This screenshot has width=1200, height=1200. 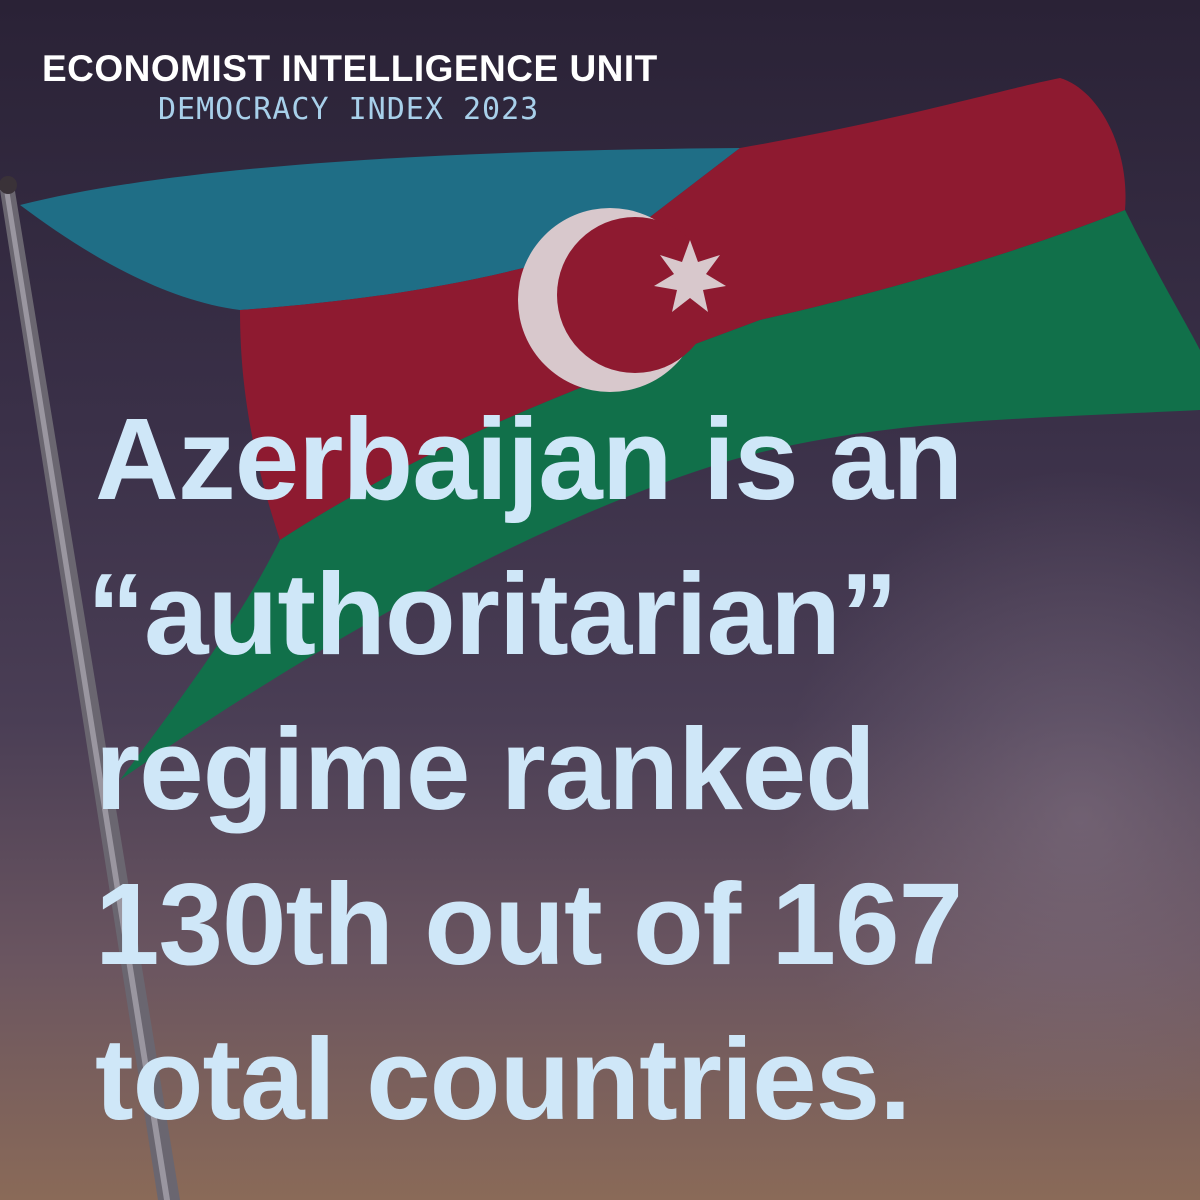 What do you see at coordinates (350, 68) in the screenshot?
I see `organization-title: ECONOMIST INTELLIGENCE UNIT` at bounding box center [350, 68].